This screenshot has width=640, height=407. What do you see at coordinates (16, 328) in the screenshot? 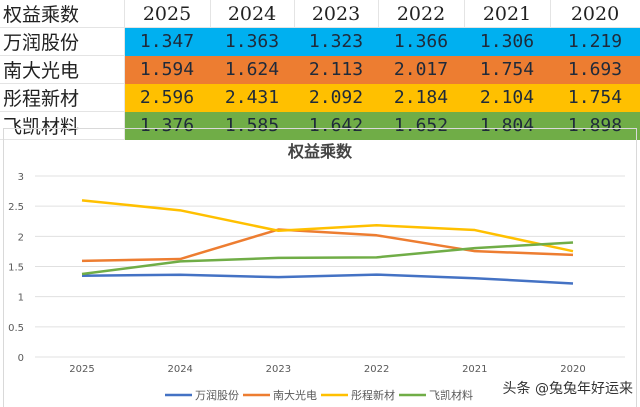
I see `y-tick-label: 0.5` at bounding box center [16, 328].